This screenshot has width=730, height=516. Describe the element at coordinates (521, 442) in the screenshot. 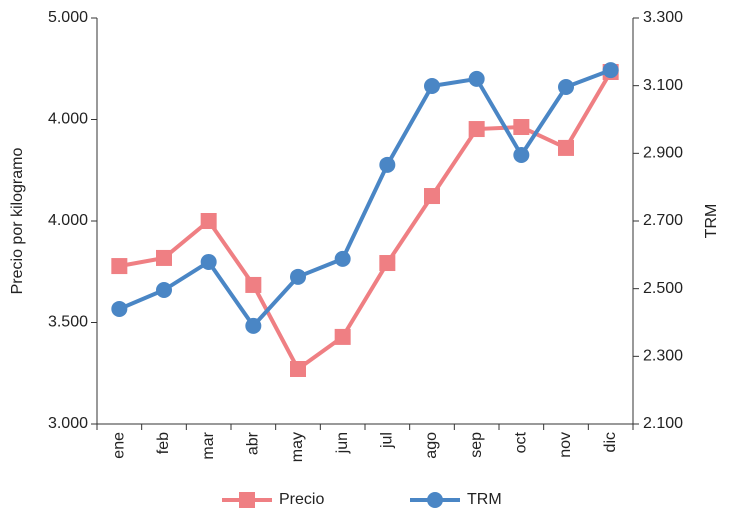

I see `x-tick-label: oct` at that location.